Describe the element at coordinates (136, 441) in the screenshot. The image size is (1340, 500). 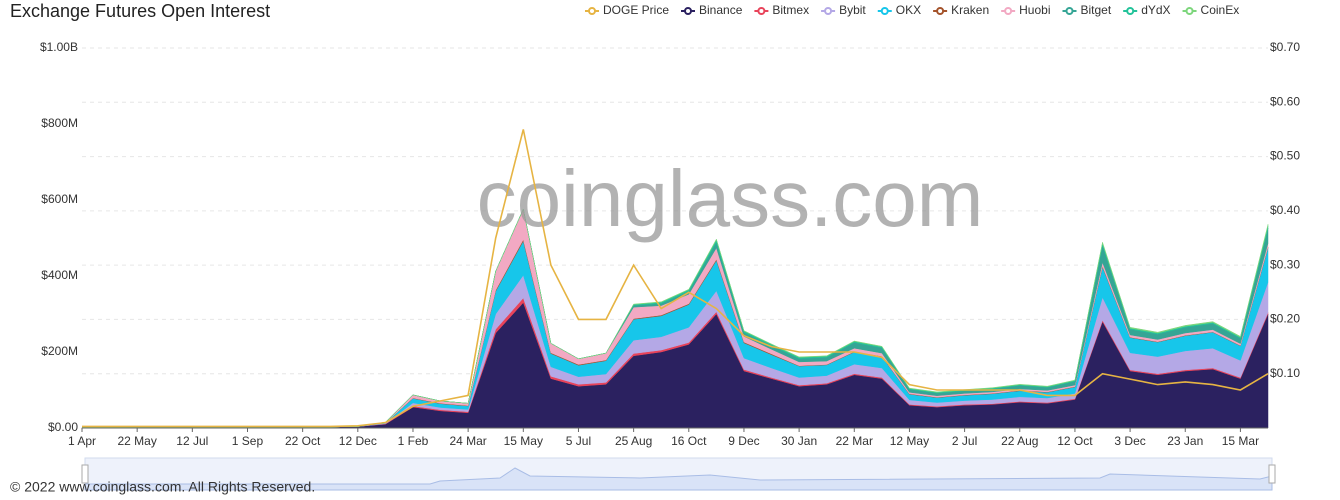
I see `x-tick-label: 22 May` at that location.